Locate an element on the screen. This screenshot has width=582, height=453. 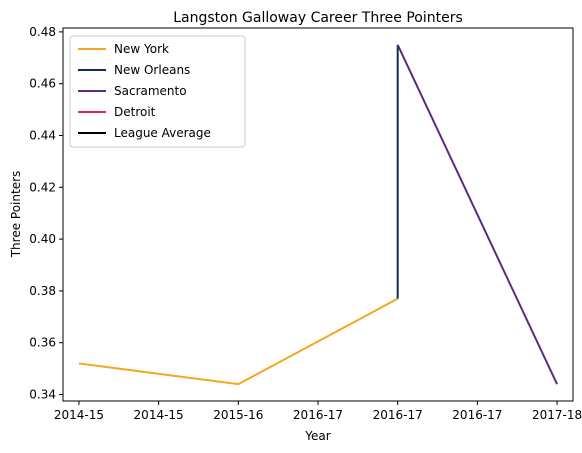
y-tick-label: 0.40 is located at coordinates (42, 239).